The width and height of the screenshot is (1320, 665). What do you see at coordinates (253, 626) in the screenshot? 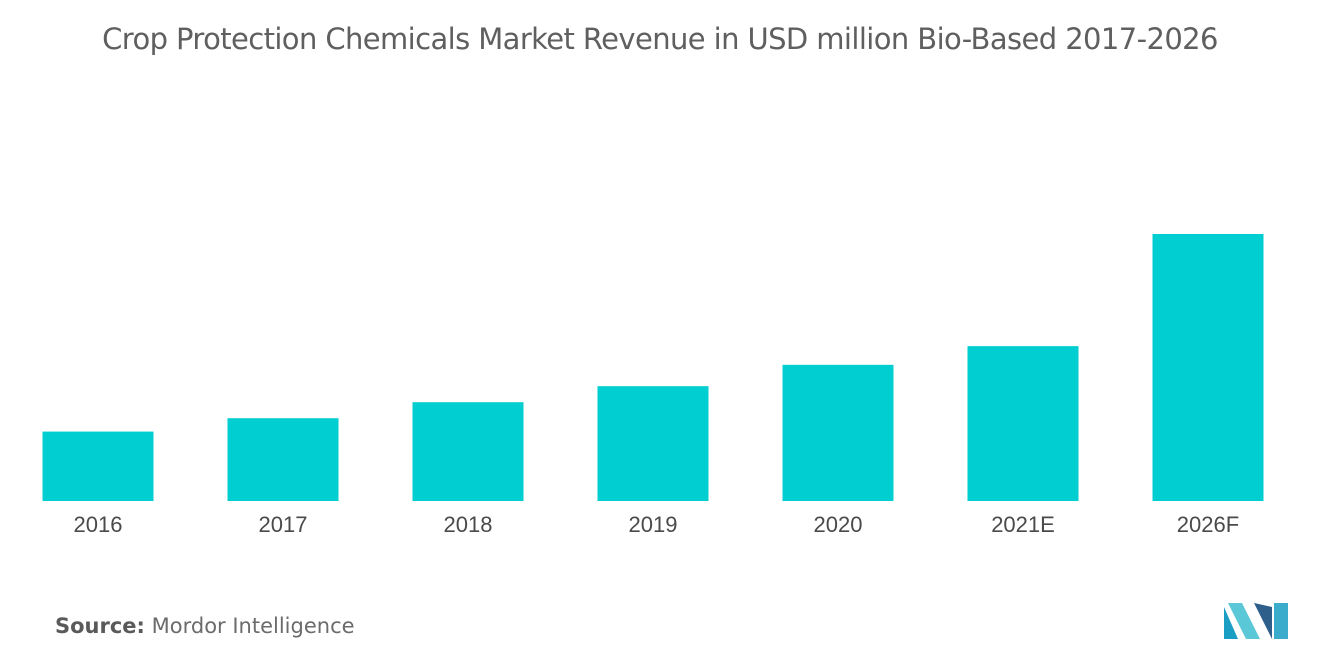
I see `source-text: Mordor Intelligence` at bounding box center [253, 626].